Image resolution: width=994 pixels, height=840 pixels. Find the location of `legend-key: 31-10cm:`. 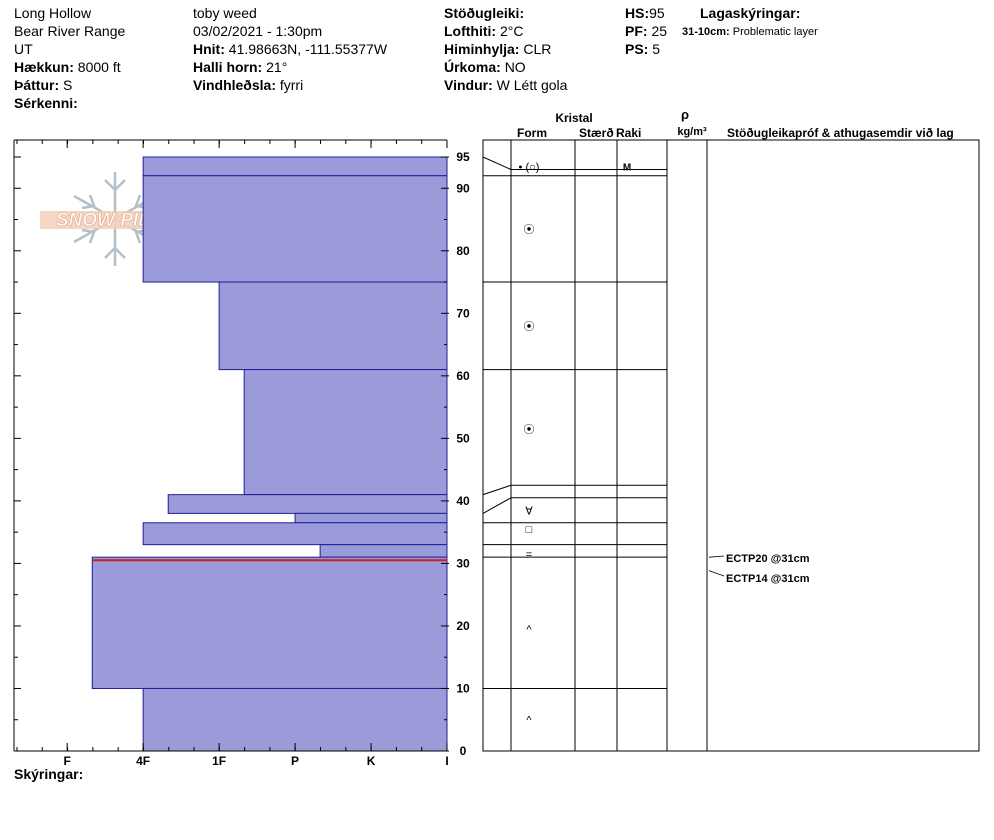

legend-key: 31-10cm: is located at coordinates (706, 32).